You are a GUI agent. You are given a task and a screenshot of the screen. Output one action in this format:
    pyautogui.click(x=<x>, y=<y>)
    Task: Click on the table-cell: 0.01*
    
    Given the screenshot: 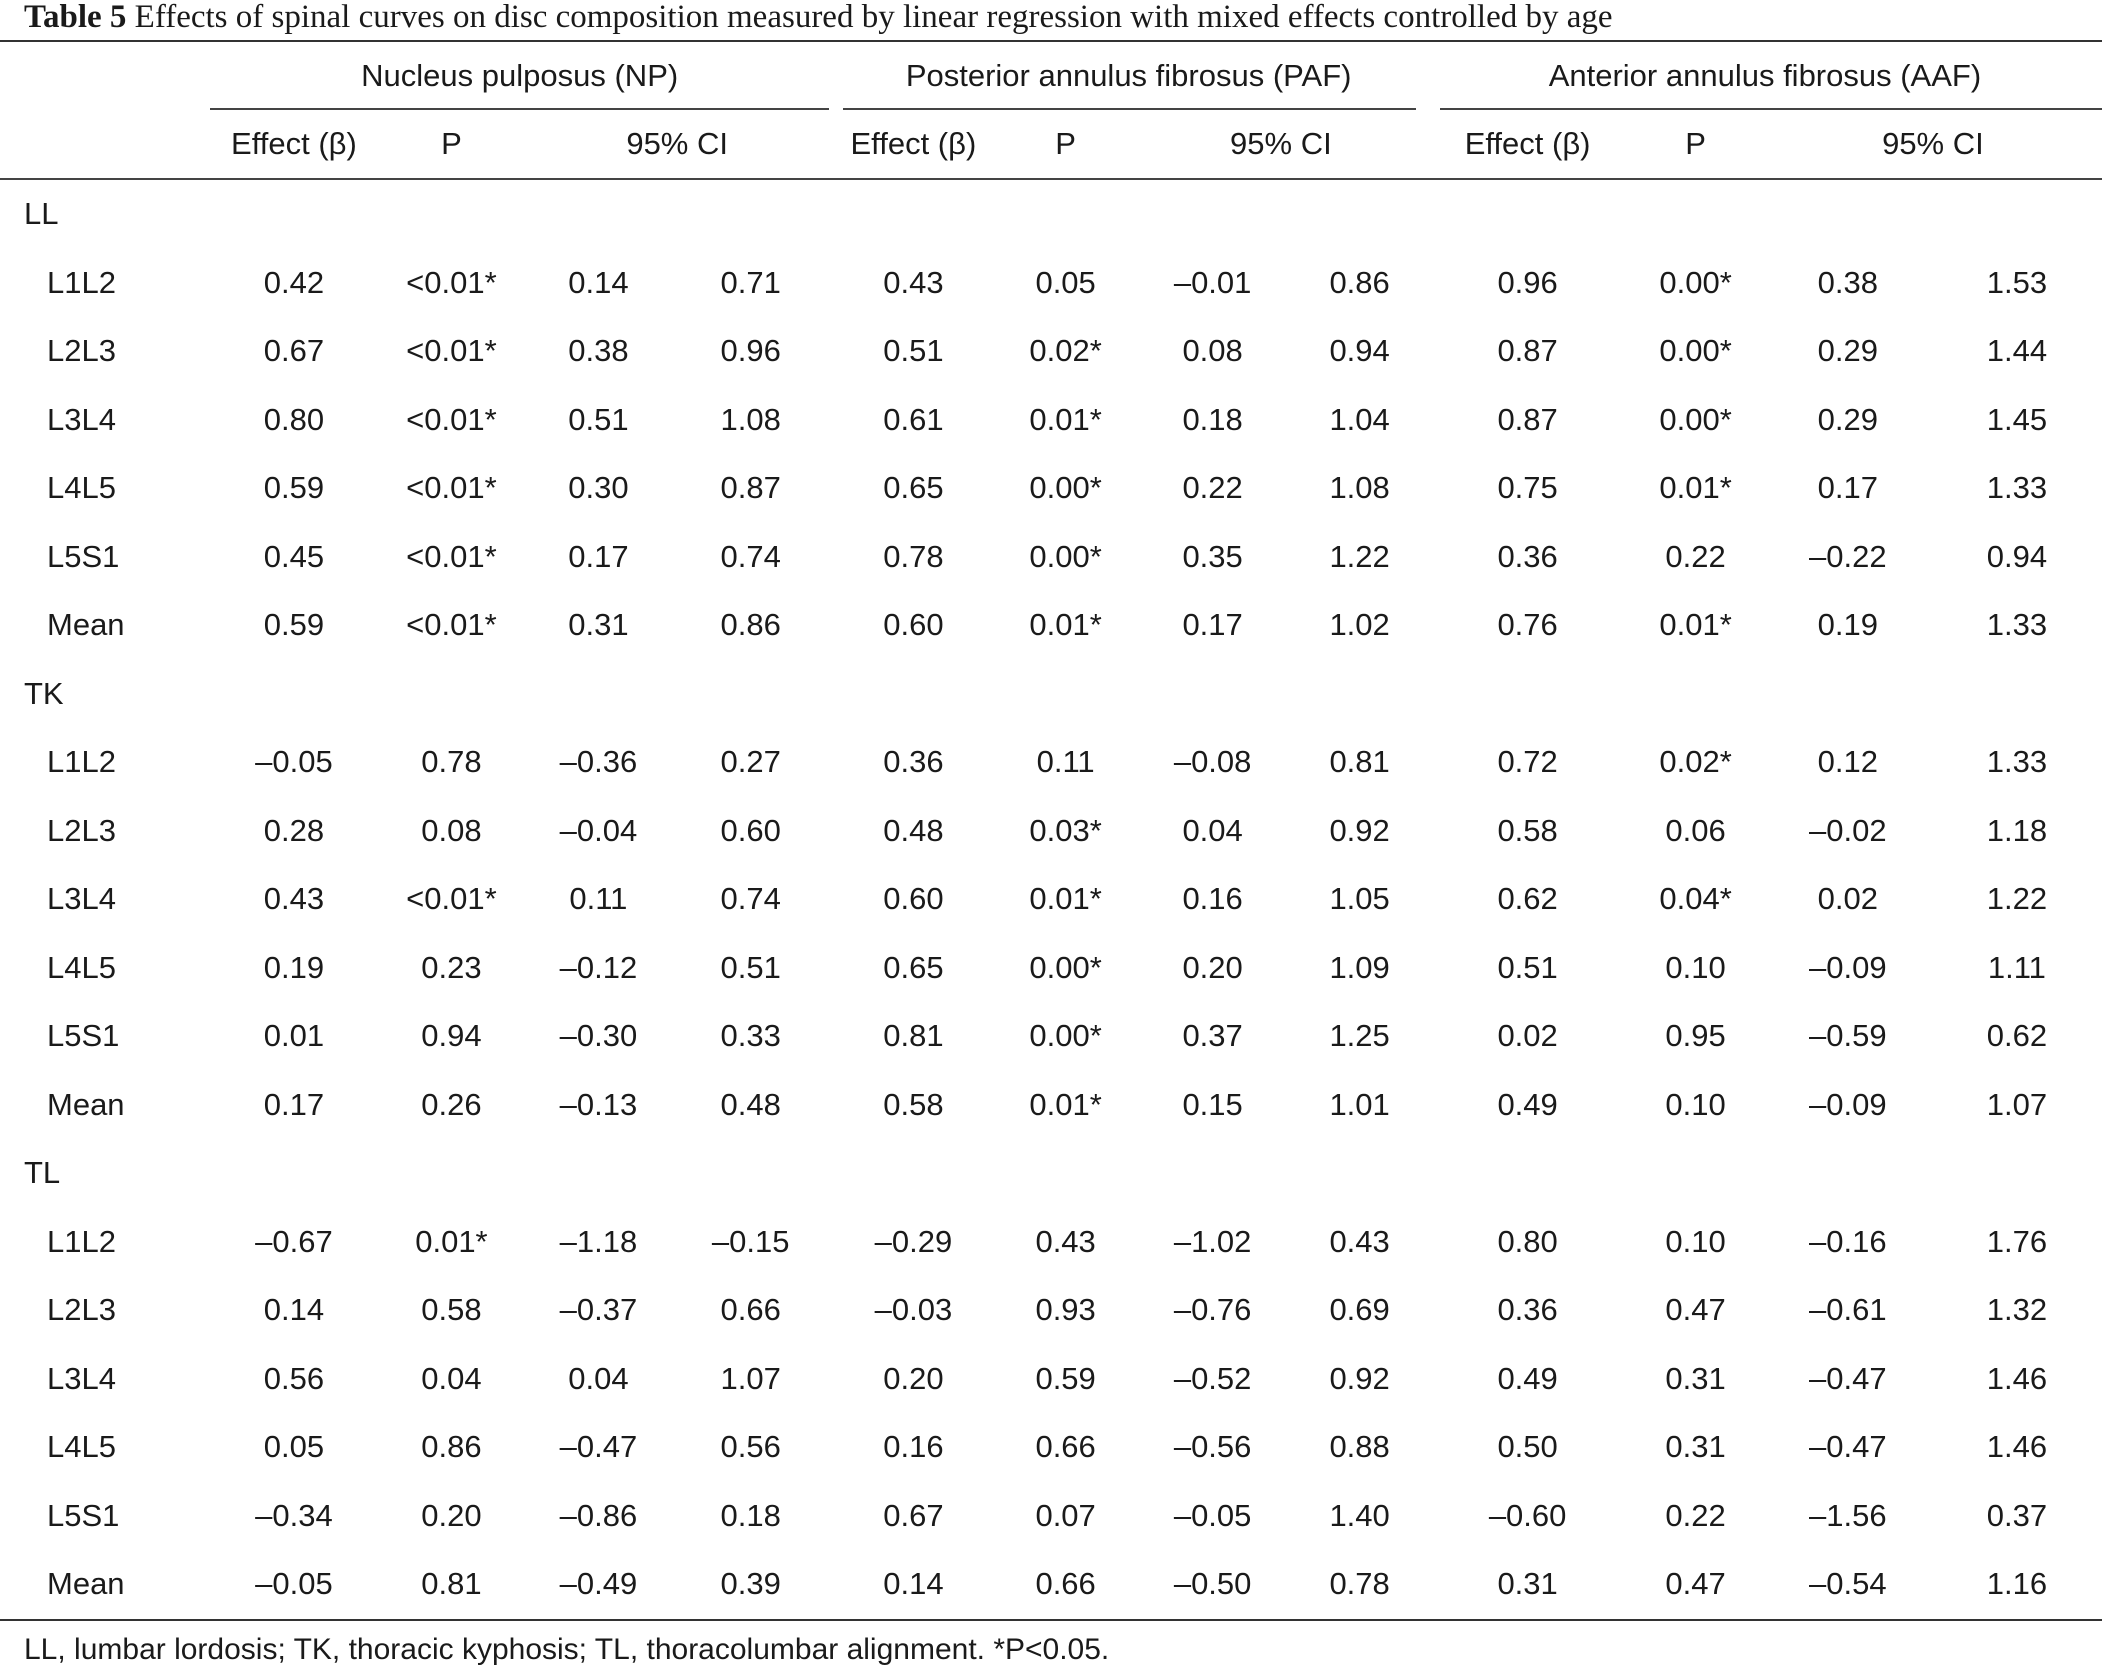 What is the action you would take?
    pyautogui.click(x=1065, y=625)
    